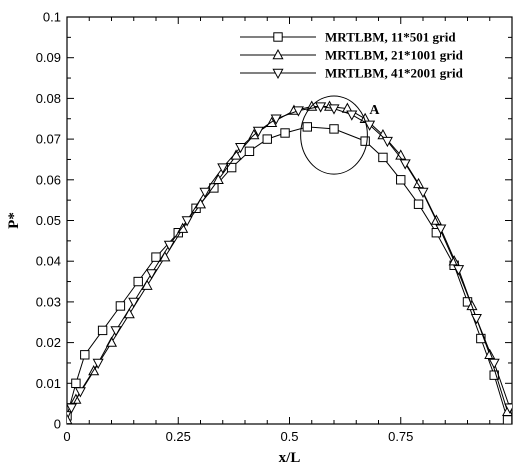  Describe the element at coordinates (48, 57) in the screenshot. I see `y-tick-label: 0.09` at that location.